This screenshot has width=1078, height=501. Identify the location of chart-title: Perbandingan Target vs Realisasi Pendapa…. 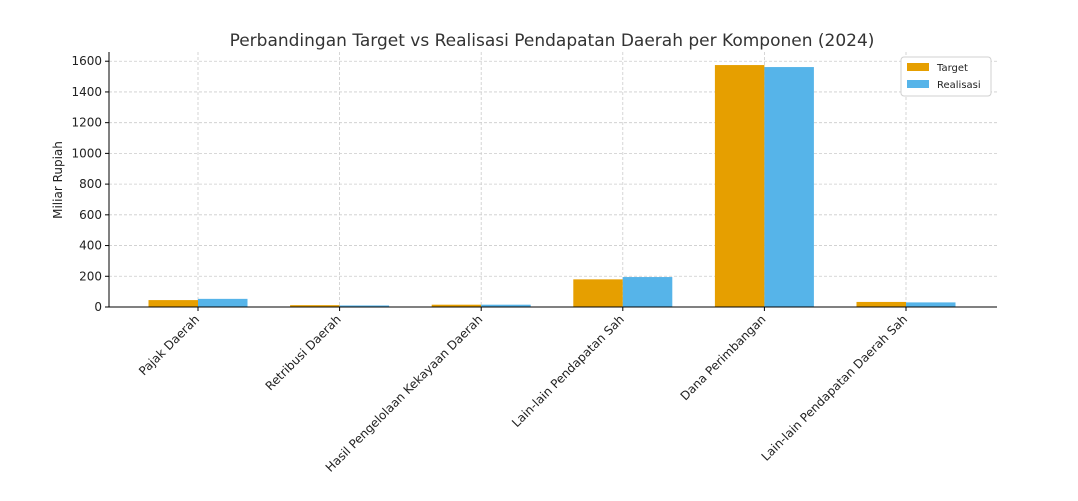
(552, 41).